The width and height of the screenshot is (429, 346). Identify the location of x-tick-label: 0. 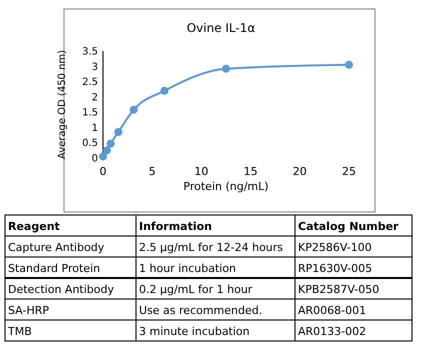
(103, 171).